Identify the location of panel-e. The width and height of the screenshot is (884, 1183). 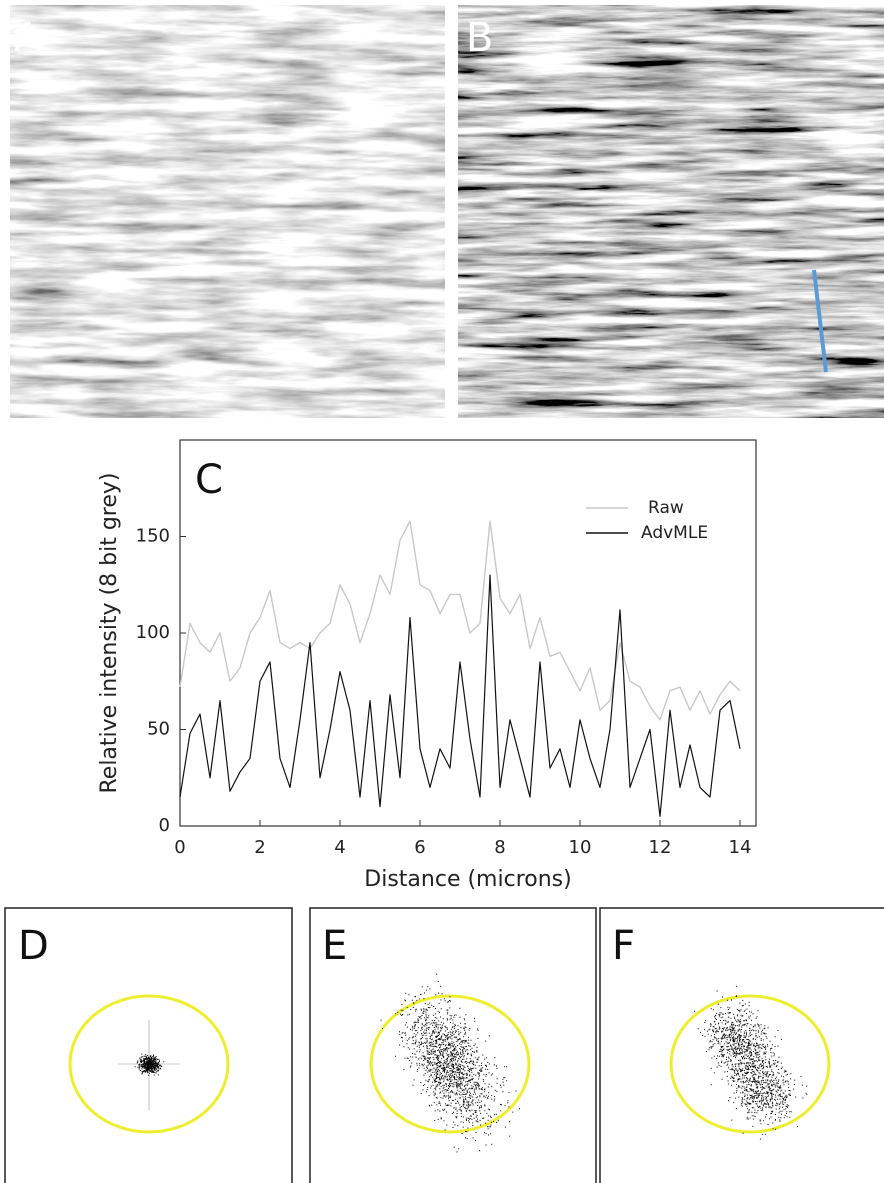
(453, 1045).